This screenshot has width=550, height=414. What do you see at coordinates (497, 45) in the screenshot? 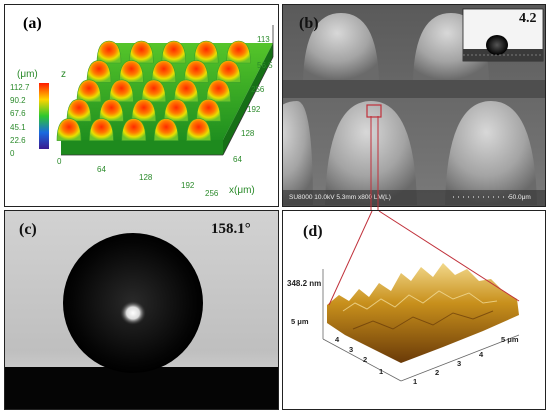
I see `panel-b-inset-droplet` at bounding box center [497, 45].